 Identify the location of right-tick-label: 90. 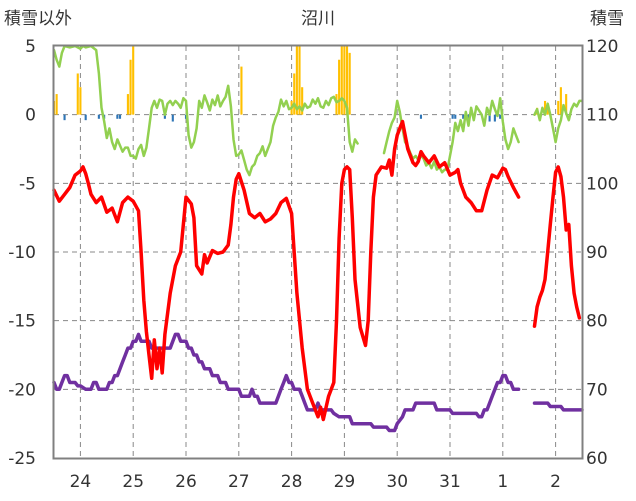
(597, 253).